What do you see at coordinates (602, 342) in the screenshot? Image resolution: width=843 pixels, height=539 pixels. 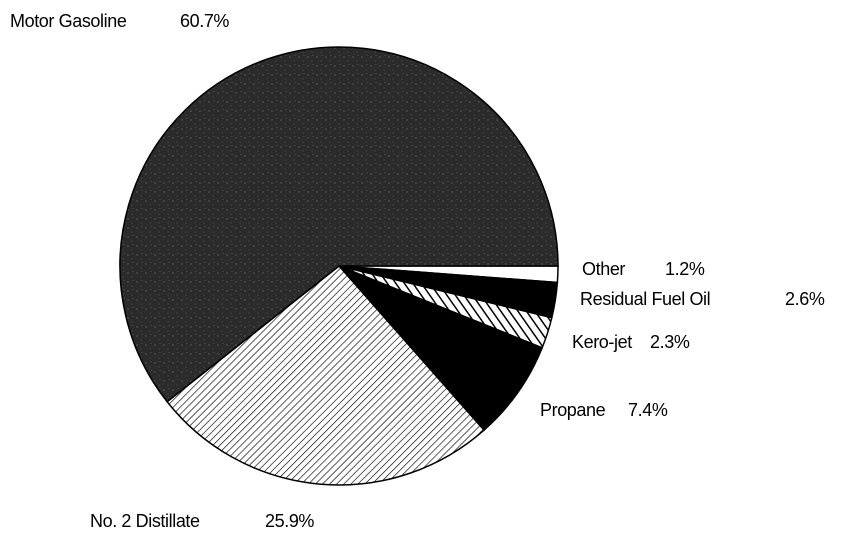 I see `slice-label: Kero-jet` at bounding box center [602, 342].